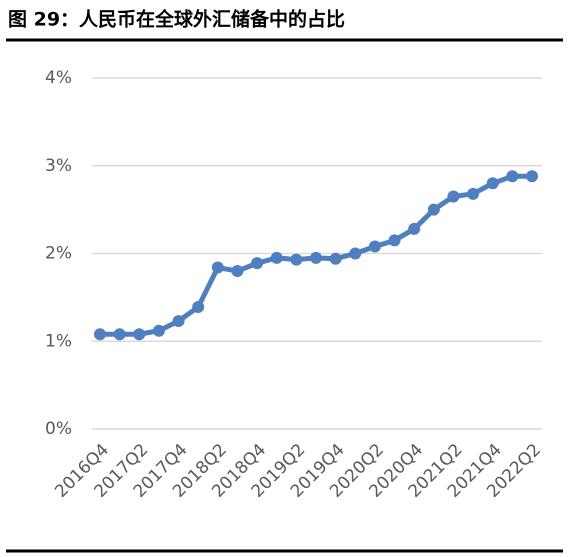 This screenshot has height=557, width=569. I want to click on y-tick-label: 4%, so click(58, 78).